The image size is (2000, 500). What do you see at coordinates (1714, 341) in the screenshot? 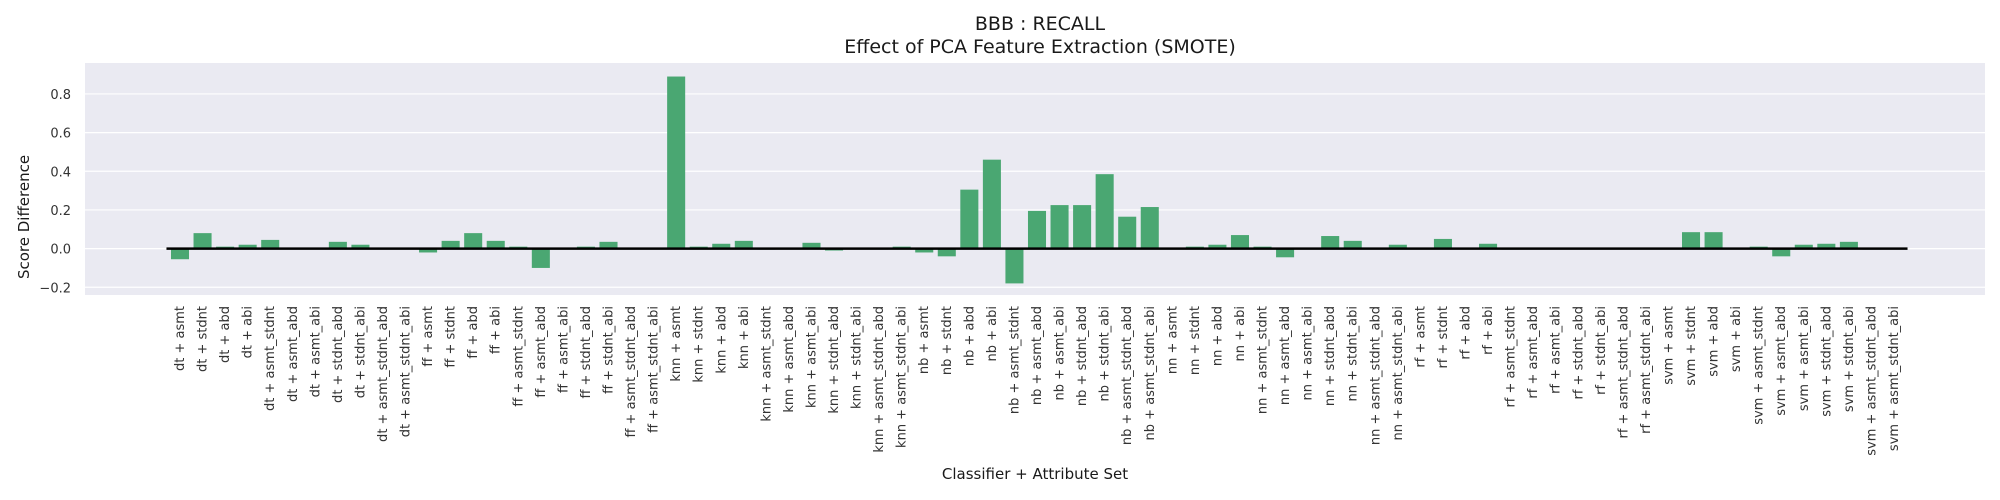
I see `x-tick-label: svm + abd` at bounding box center [1714, 341].